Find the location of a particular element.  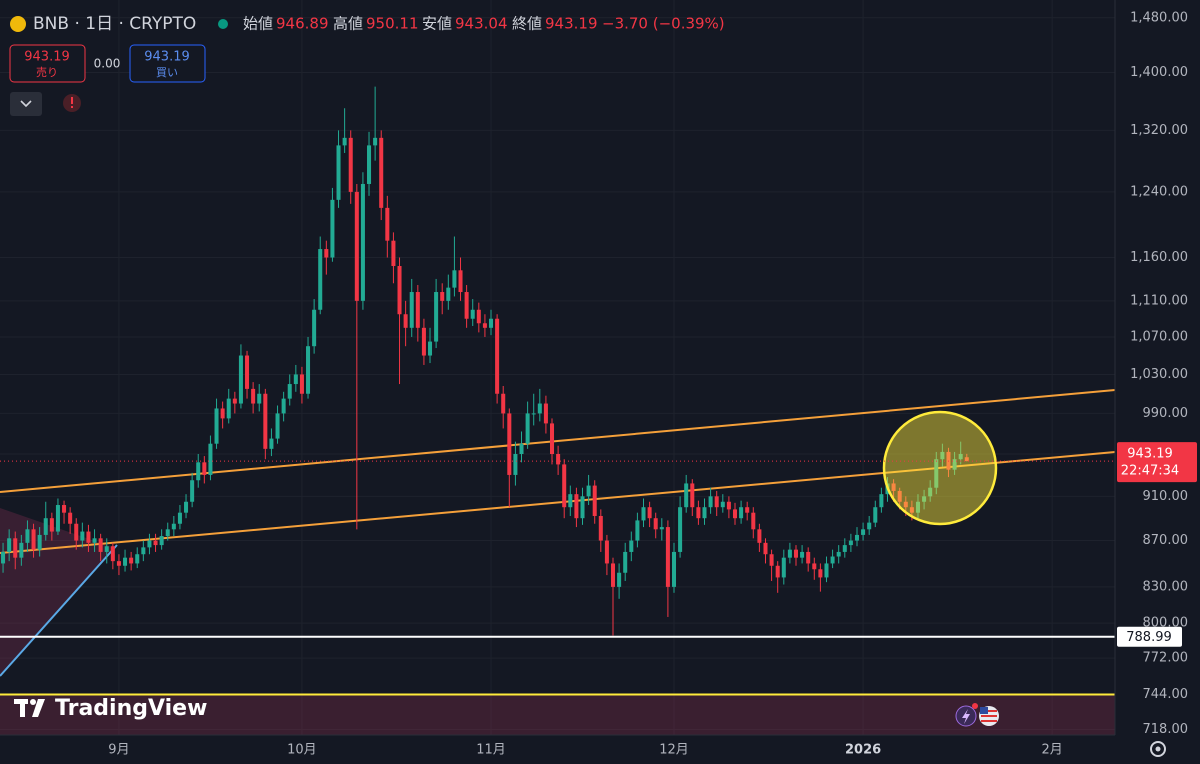

legend-value: 950.11 is located at coordinates (392, 24).